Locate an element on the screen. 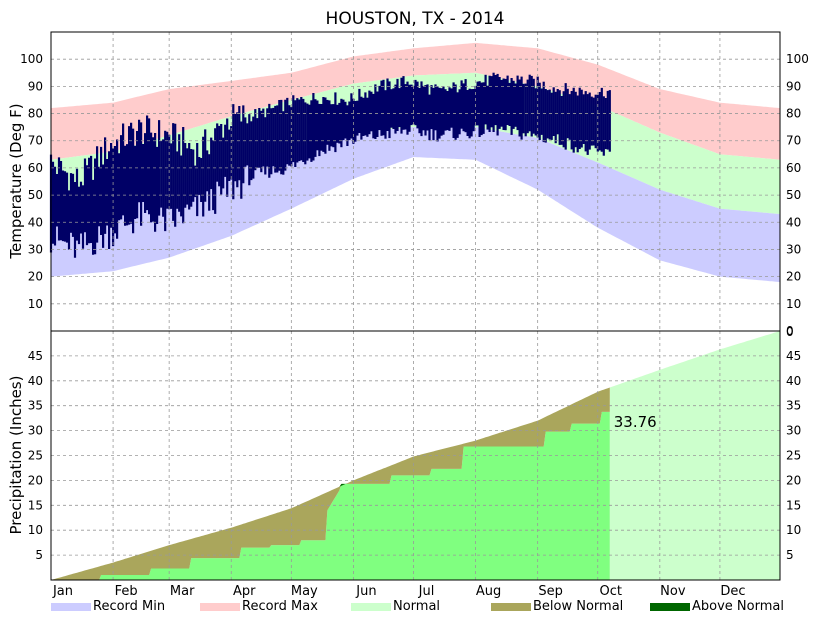 The width and height of the screenshot is (830, 624). precipitation-tick-label-right: 40 is located at coordinates (793, 381).